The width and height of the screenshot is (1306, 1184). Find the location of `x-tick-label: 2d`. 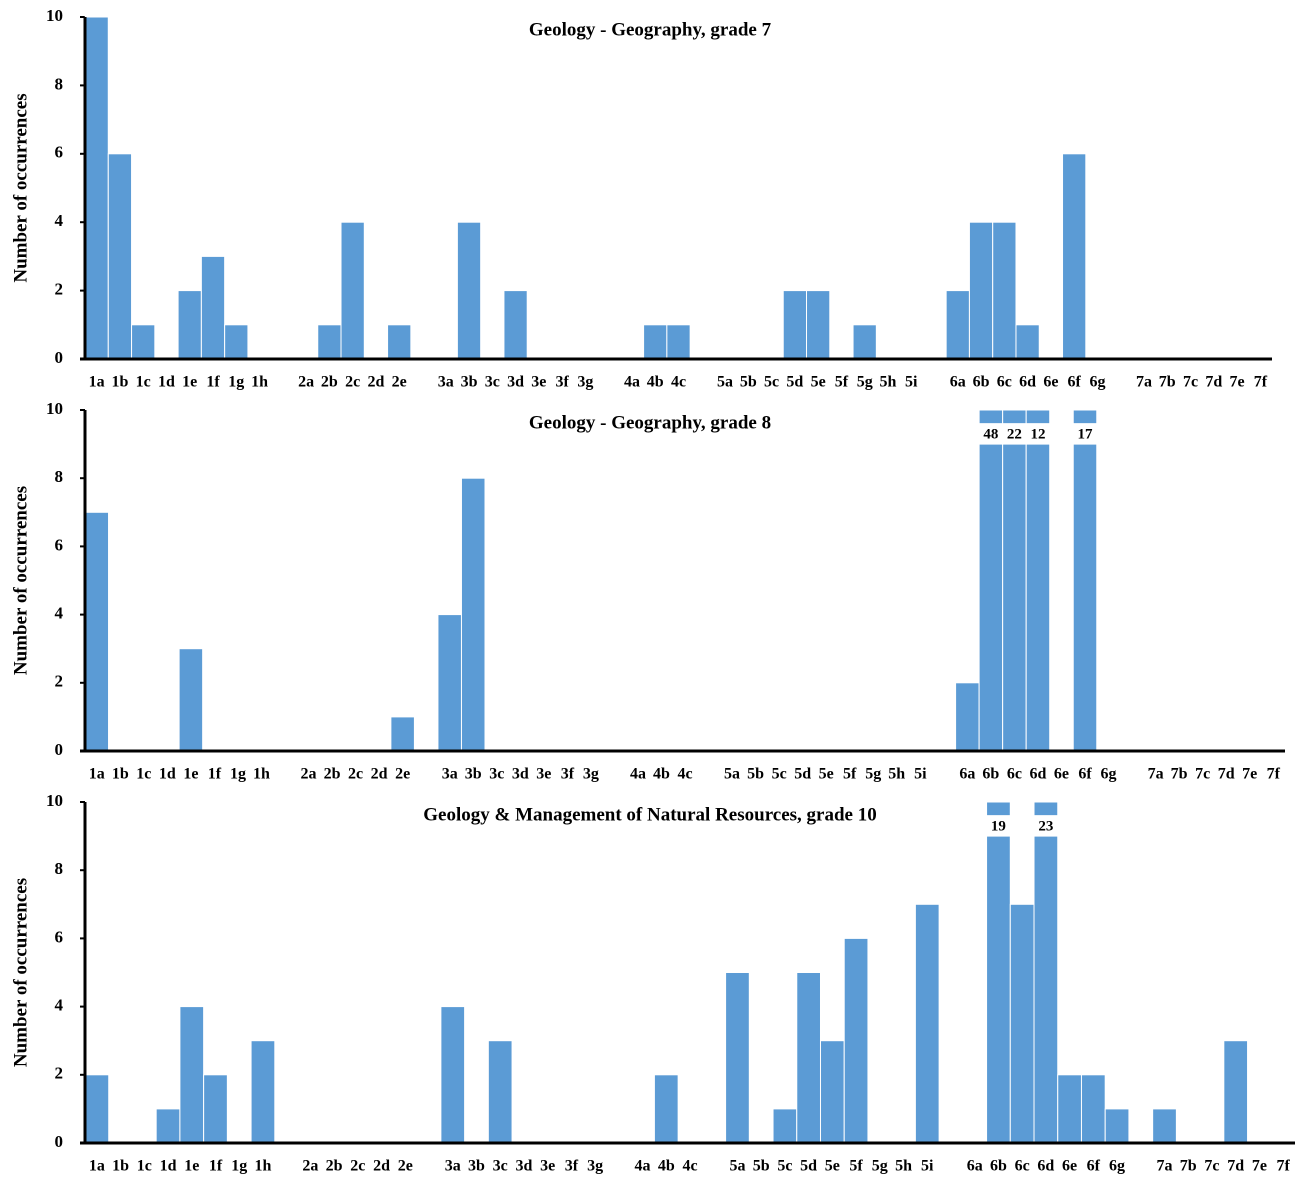

x-tick-label: 2d is located at coordinates (381, 1166).